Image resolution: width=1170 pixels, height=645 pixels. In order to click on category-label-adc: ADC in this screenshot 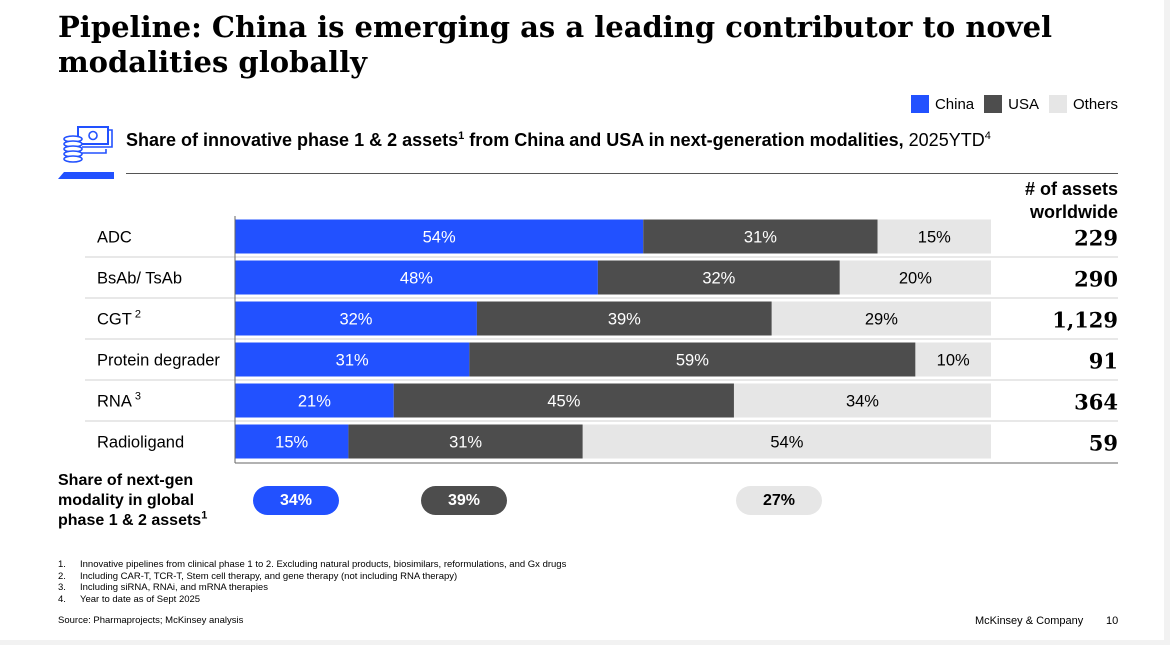, I will do `click(114, 238)`.